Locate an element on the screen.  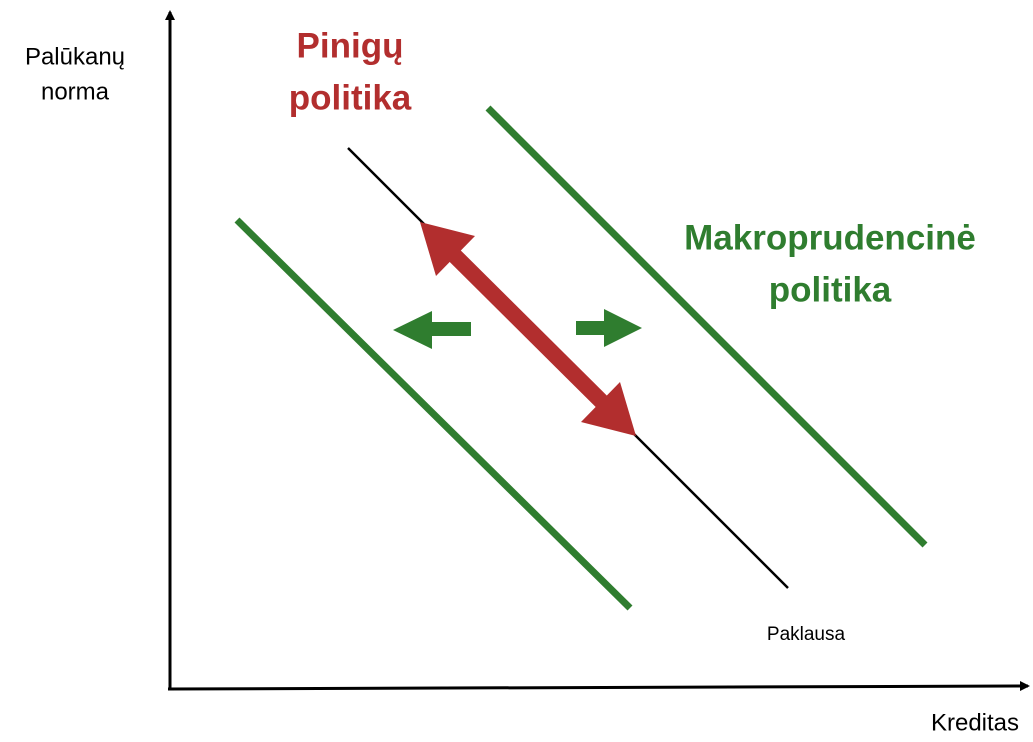
y-axis-label: norma is located at coordinates (75, 91).